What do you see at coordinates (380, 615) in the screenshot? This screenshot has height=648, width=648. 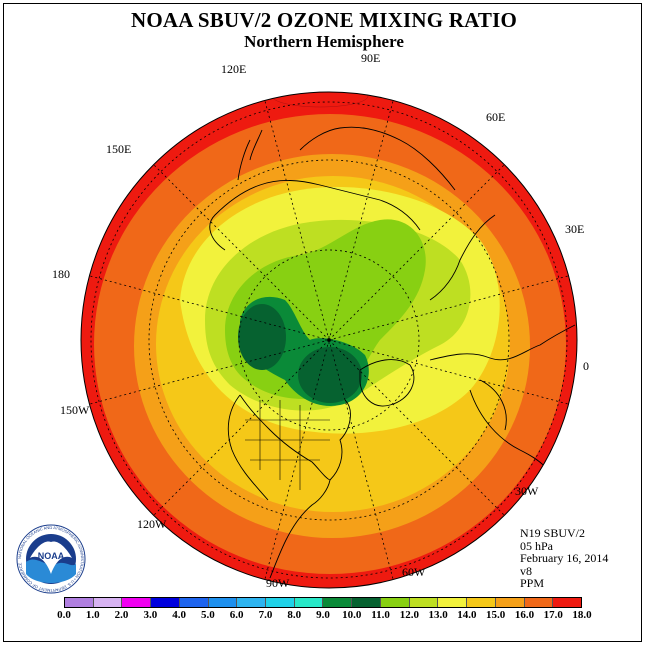 I see `colorbar-tick-label: 11.0` at bounding box center [380, 615].